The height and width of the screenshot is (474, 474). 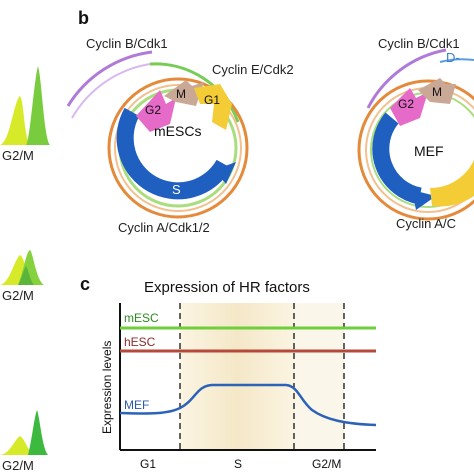 I want to click on mef-phase-g2-label: G2, so click(x=406, y=104).